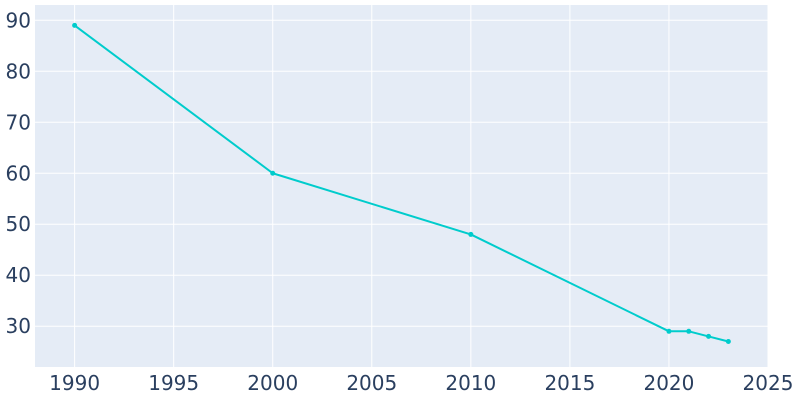 This screenshot has width=800, height=400. Describe the element at coordinates (173, 383) in the screenshot. I see `x-tick-label-1995: 1995` at that location.